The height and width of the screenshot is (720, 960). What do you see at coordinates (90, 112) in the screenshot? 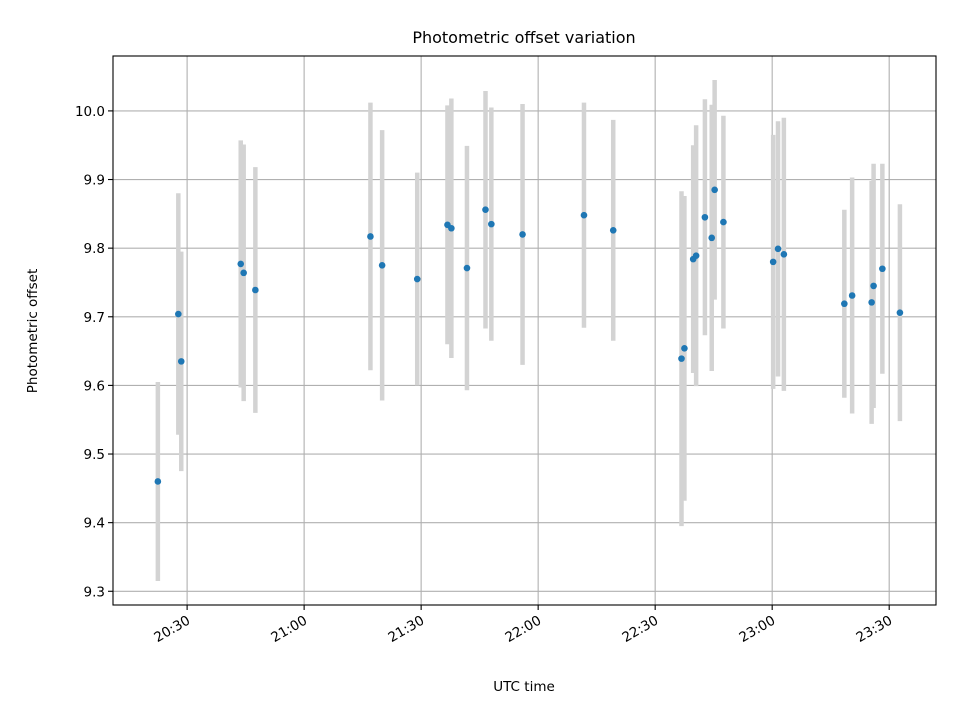
I see `y-tick-label: 10.0` at bounding box center [90, 112].